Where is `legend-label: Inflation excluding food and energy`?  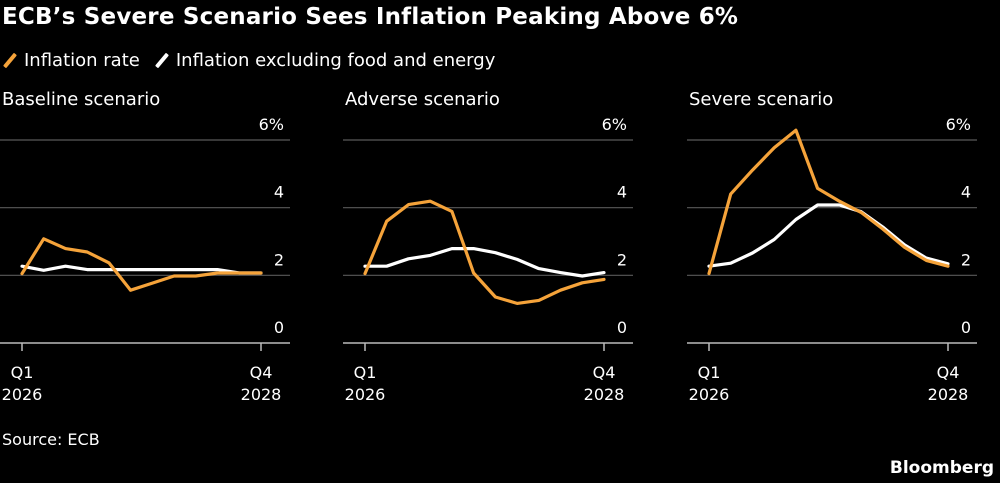 legend-label: Inflation excluding food and energy is located at coordinates (335, 60).